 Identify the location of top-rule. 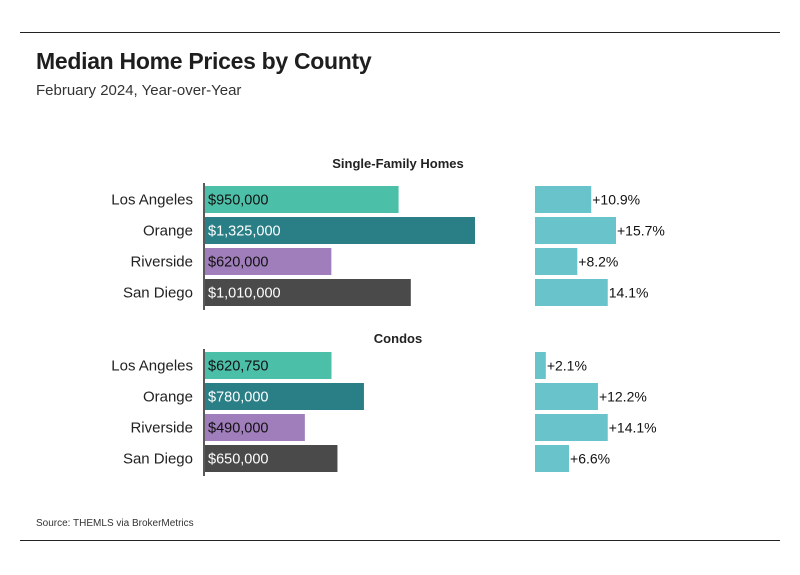
(400, 32).